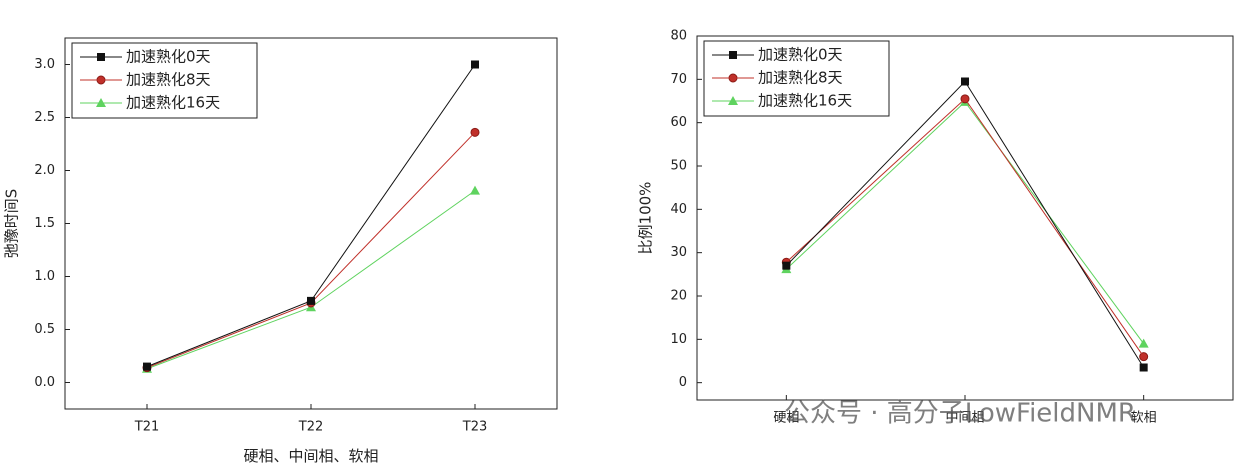  I want to click on y-tick-label: 60, so click(678, 122).